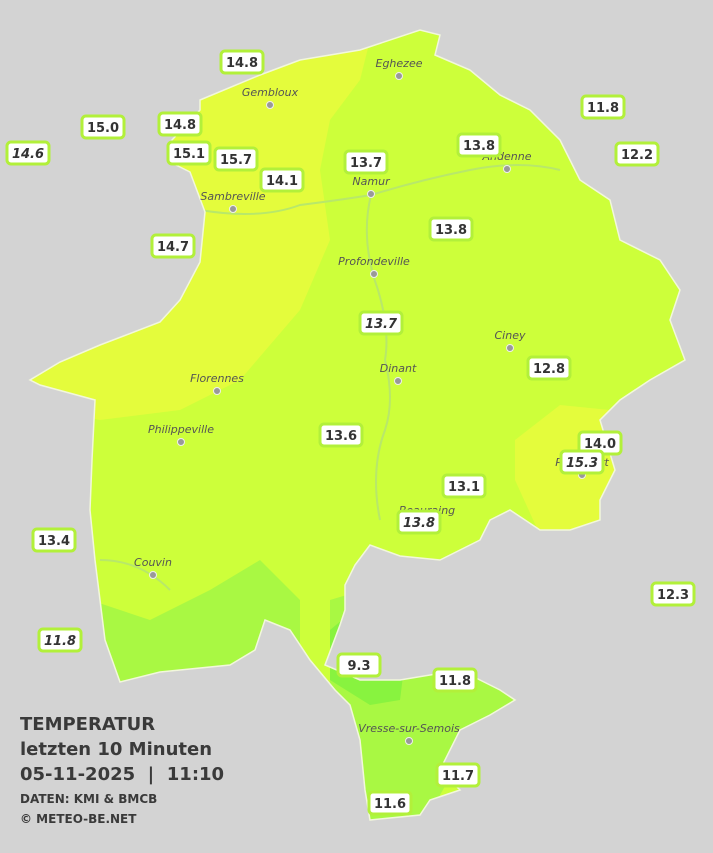  I want to click on station-value: 13.1, so click(464, 487).